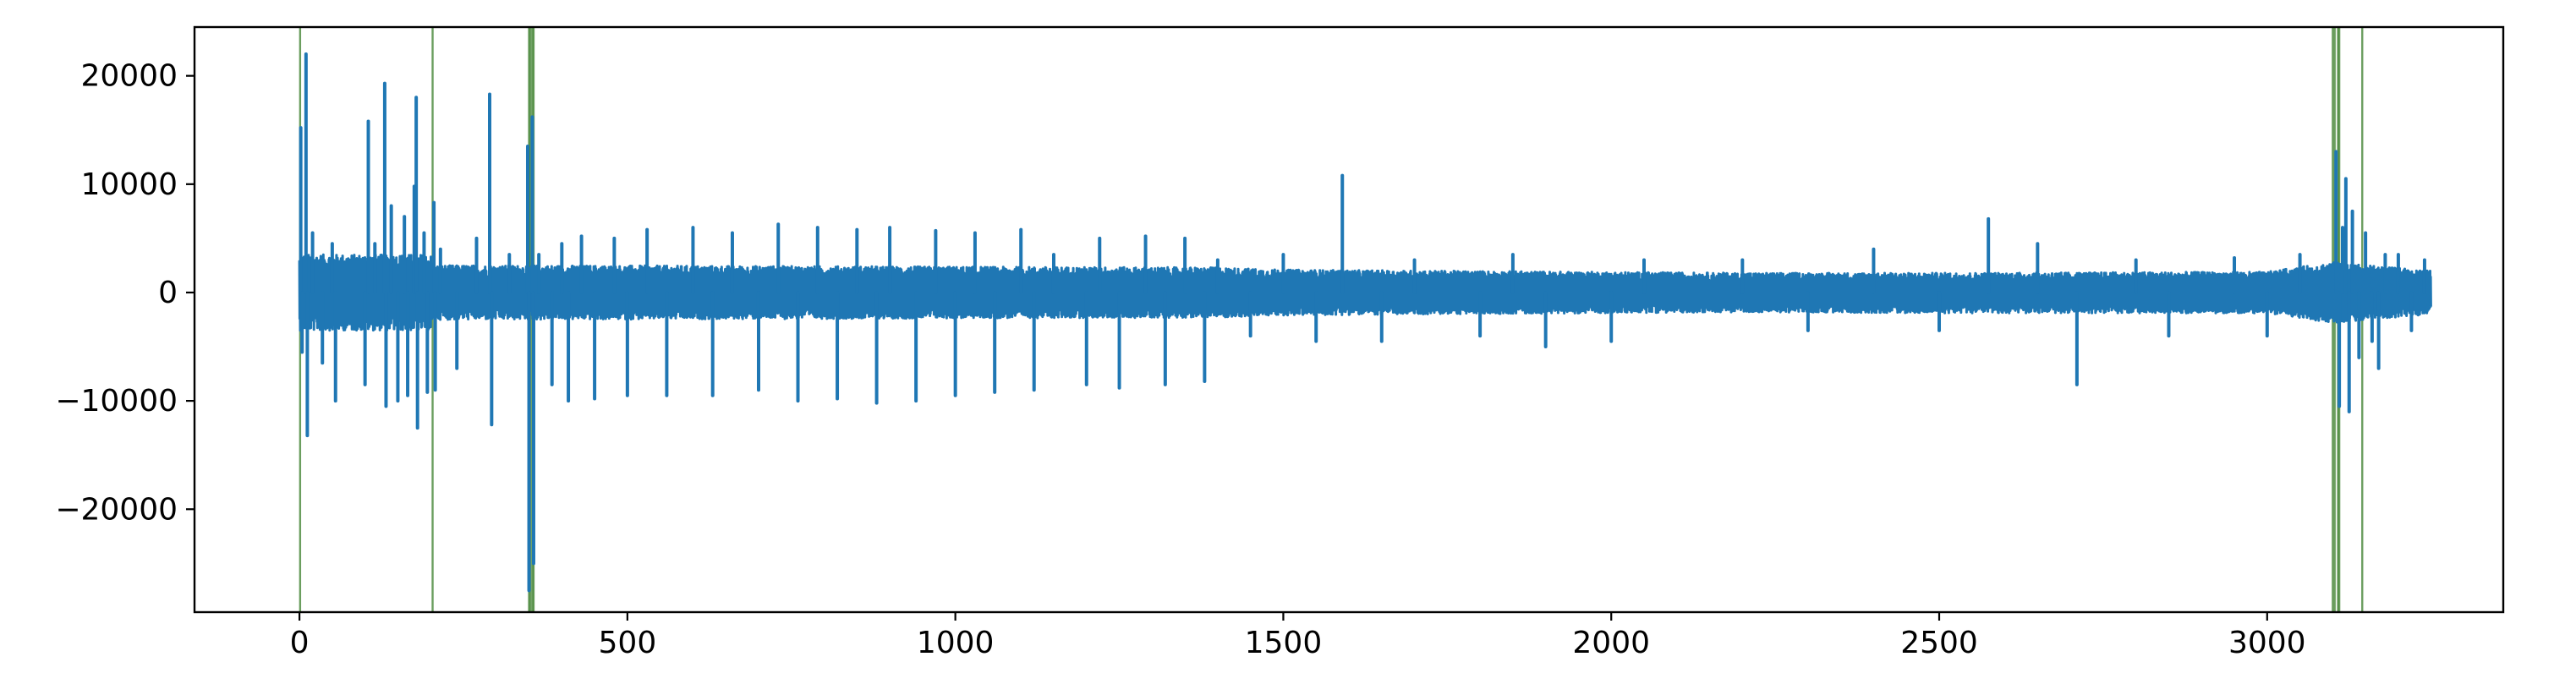 The height and width of the screenshot is (695, 2576). I want to click on x-tick-label-5: 2500, so click(1939, 643).